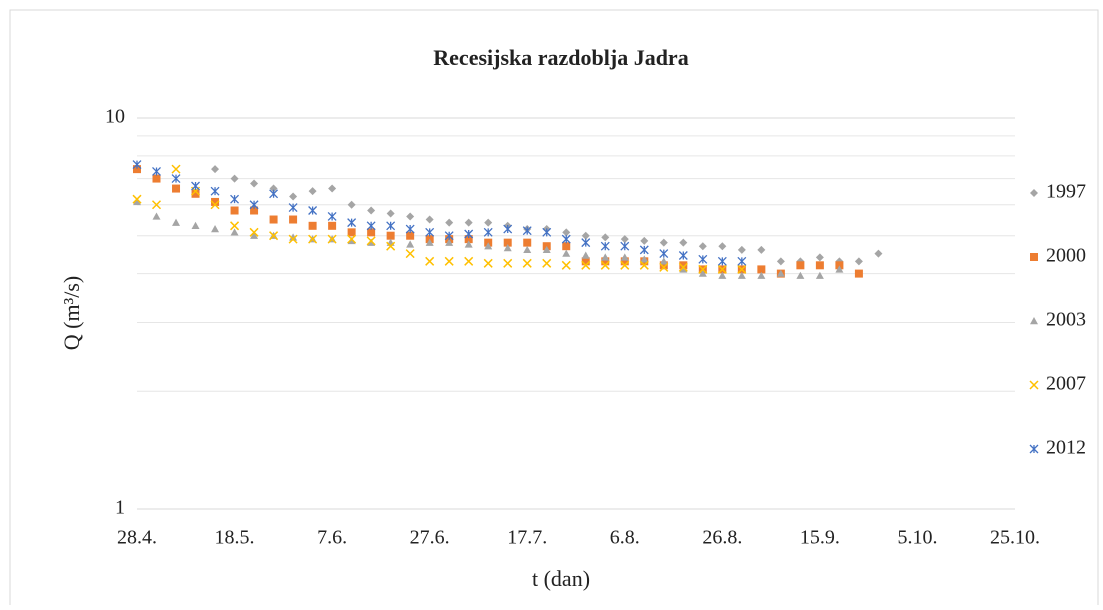 The height and width of the screenshot is (610, 1103). Describe the element at coordinates (820, 538) in the screenshot. I see `x-tick-label: 15.9.` at that location.